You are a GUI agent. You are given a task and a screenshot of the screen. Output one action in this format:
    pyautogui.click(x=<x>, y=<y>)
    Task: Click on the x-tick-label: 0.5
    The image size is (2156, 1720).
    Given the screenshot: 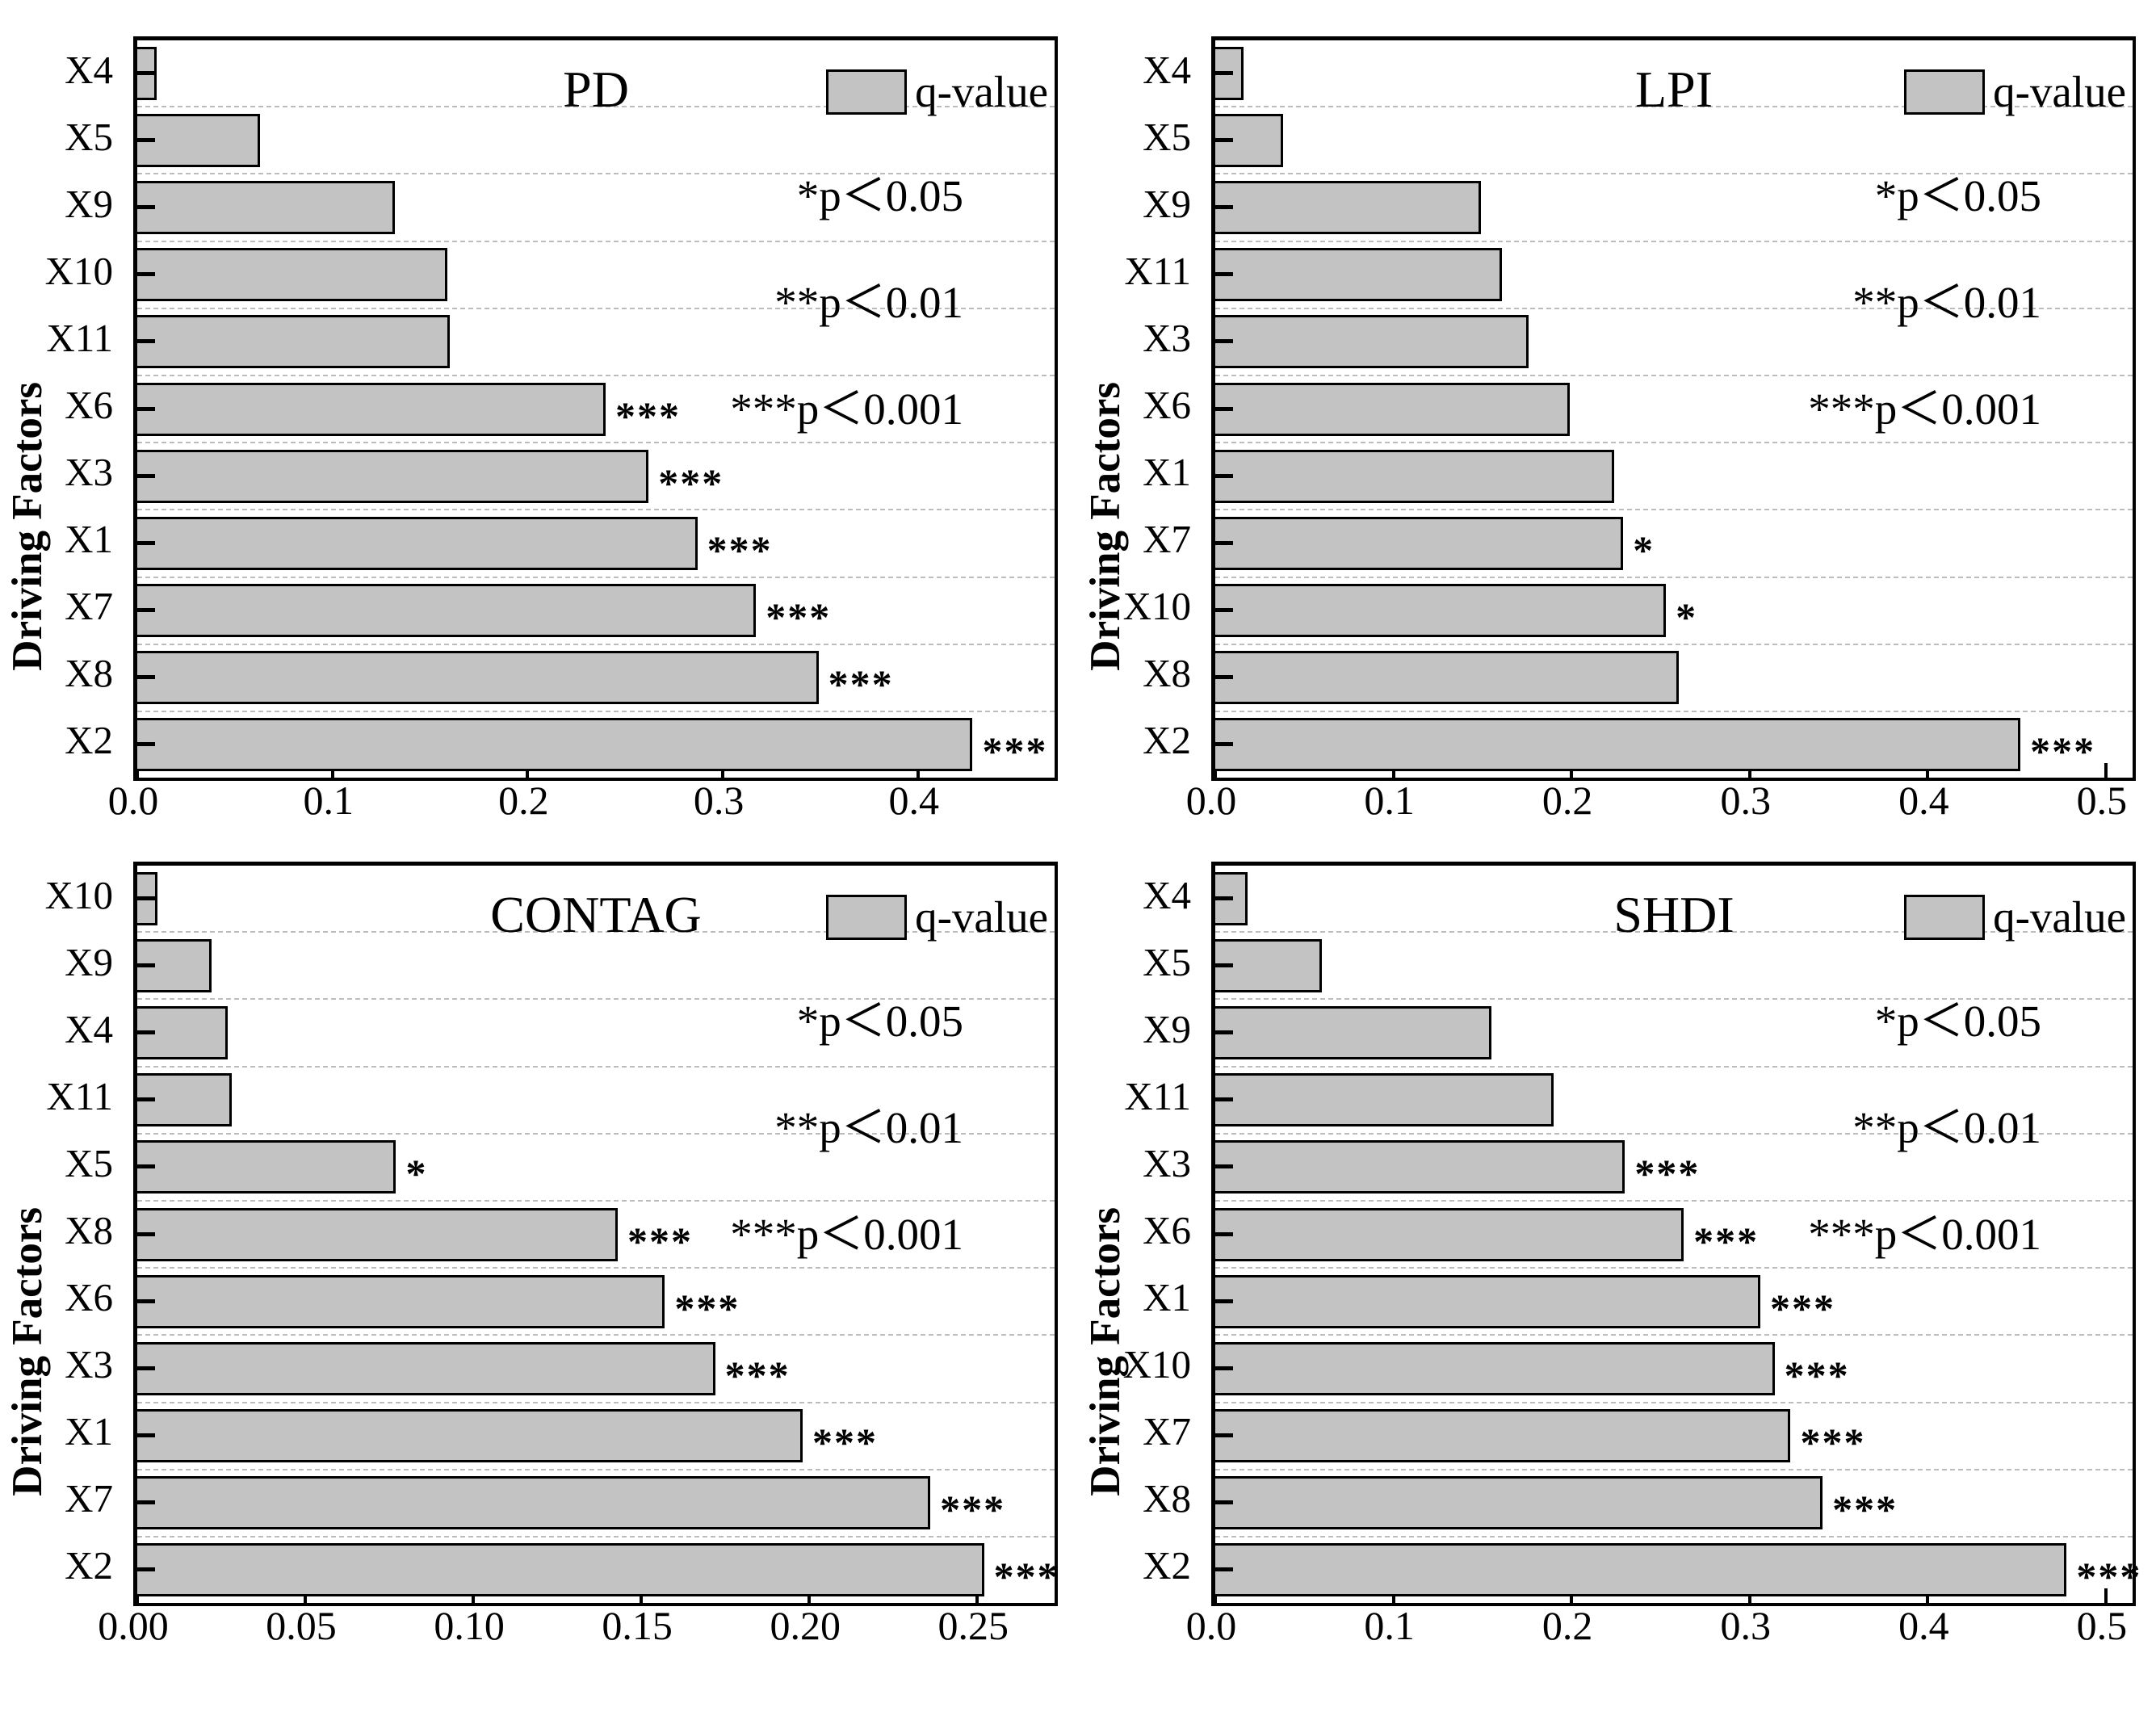 What is the action you would take?
    pyautogui.click(x=2102, y=1625)
    